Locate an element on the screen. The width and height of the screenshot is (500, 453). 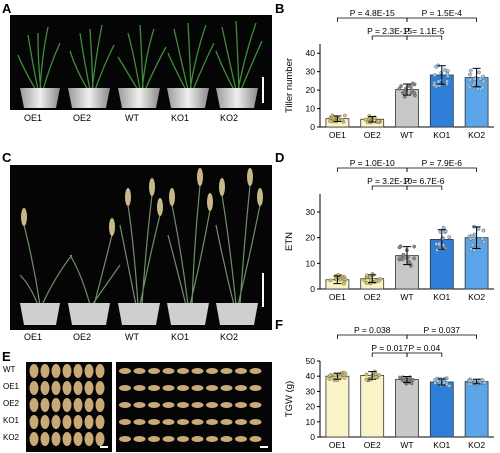
seed-row-label-oe1: OE1 is located at coordinates (11, 386).